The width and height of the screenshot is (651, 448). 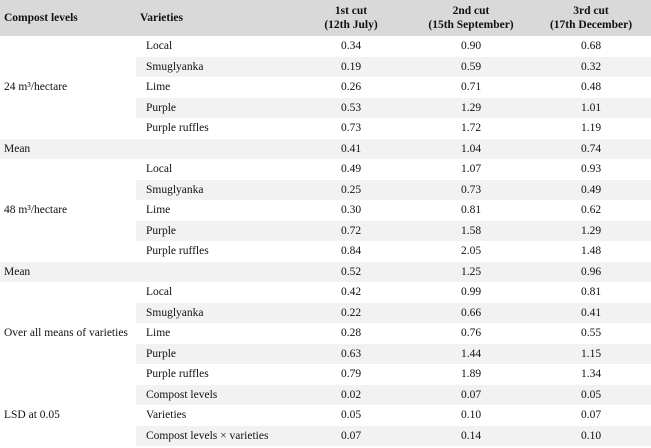 What do you see at coordinates (68, 333) in the screenshot?
I see `group-overall-means: Over all means of varieties` at bounding box center [68, 333].